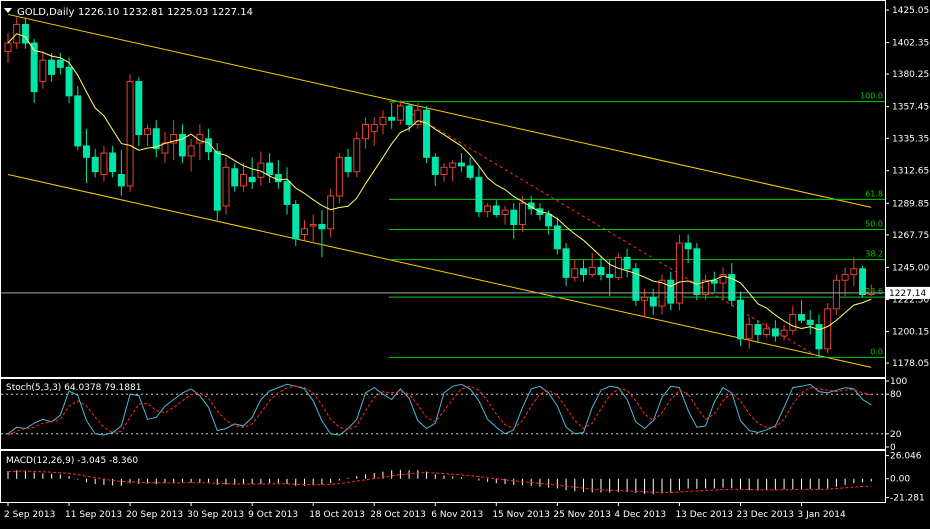  Describe the element at coordinates (910, 108) in the screenshot. I see `price-tick-label: 1357.45` at that location.